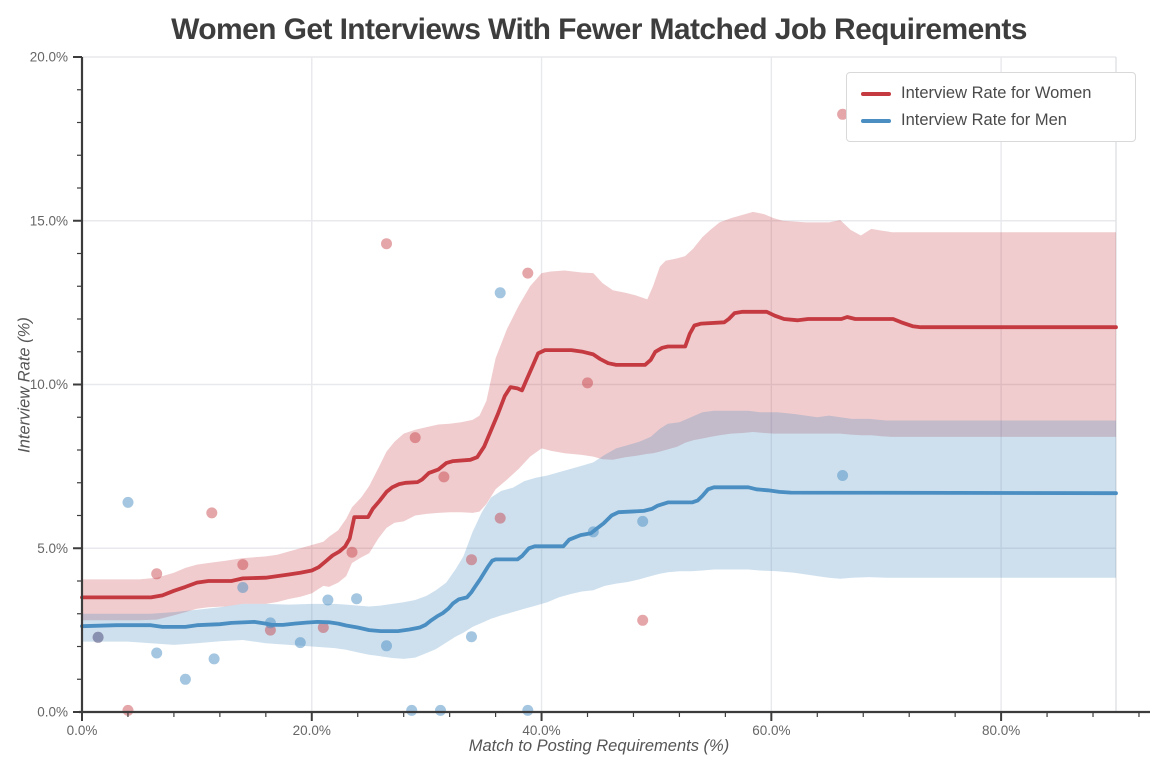  I want to click on legend-item-men: Interview Rate for Men, so click(992, 120).